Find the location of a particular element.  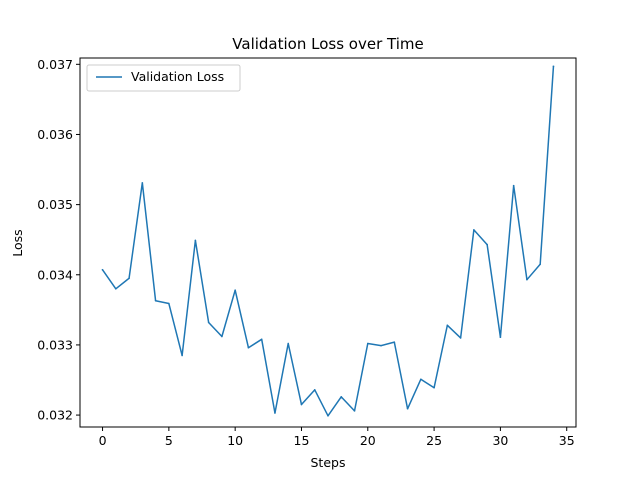

x-axis: 0 5 10 15 20 25 30 35 is located at coordinates (337, 437).